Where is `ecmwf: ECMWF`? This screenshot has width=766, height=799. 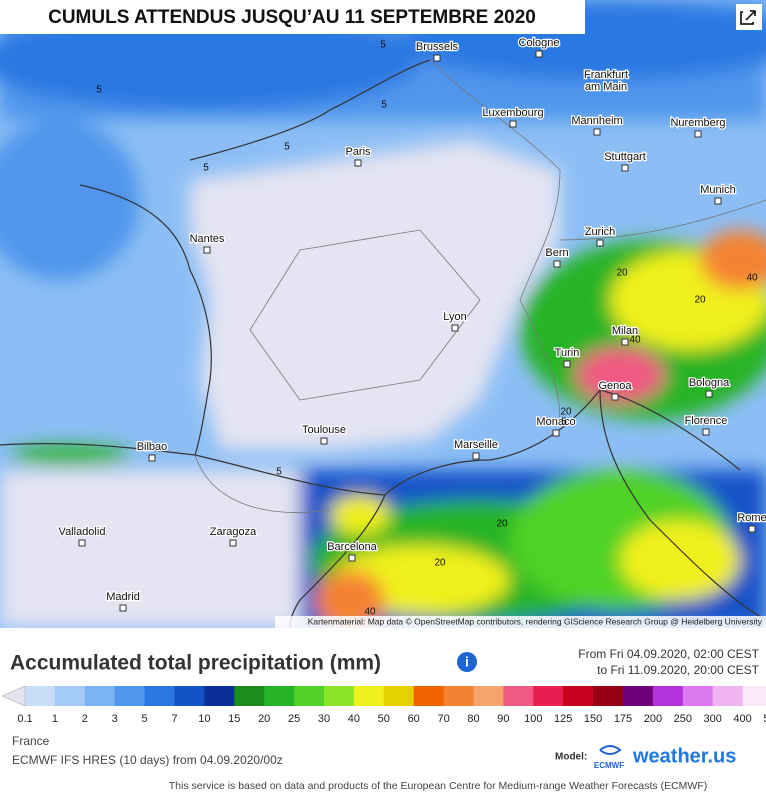 ecmwf: ECMWF is located at coordinates (609, 765).